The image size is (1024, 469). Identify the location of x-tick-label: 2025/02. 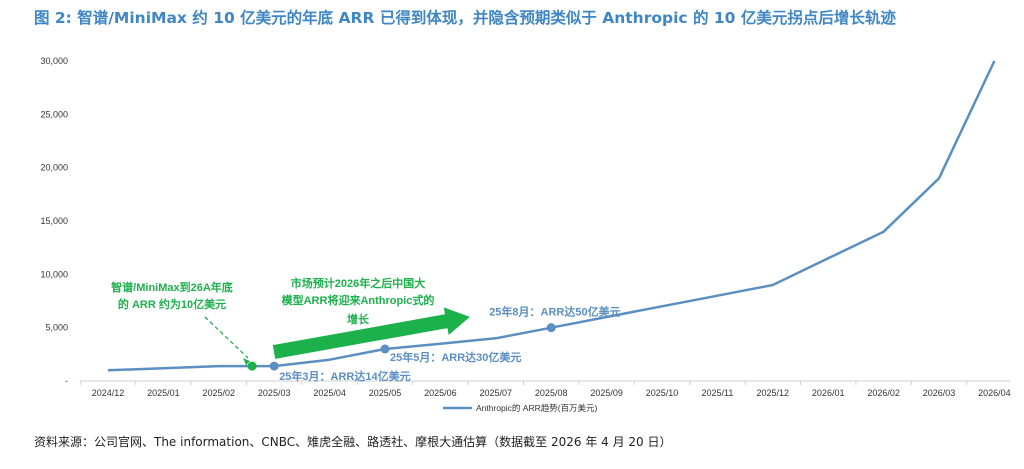
(219, 393).